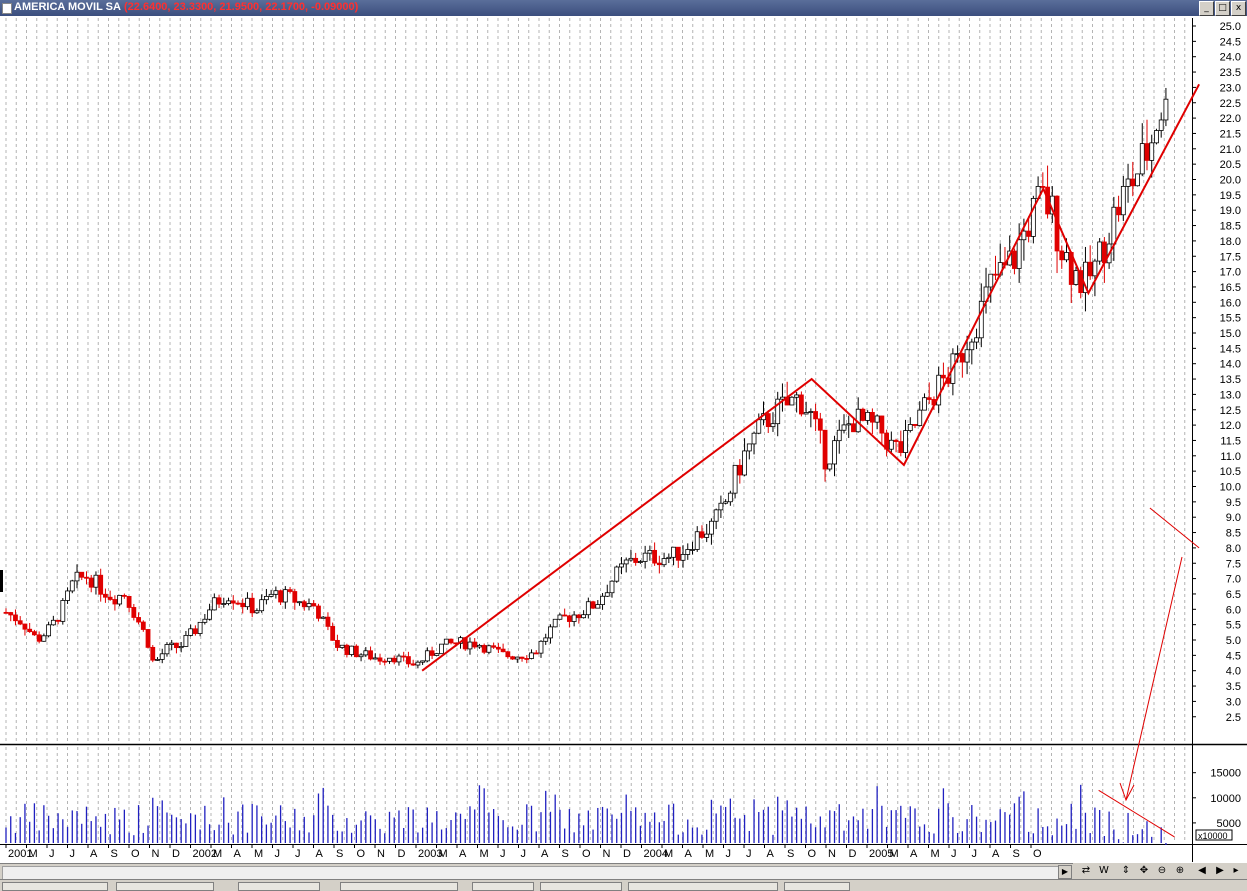  I want to click on minimize-button: _, so click(1206, 8).